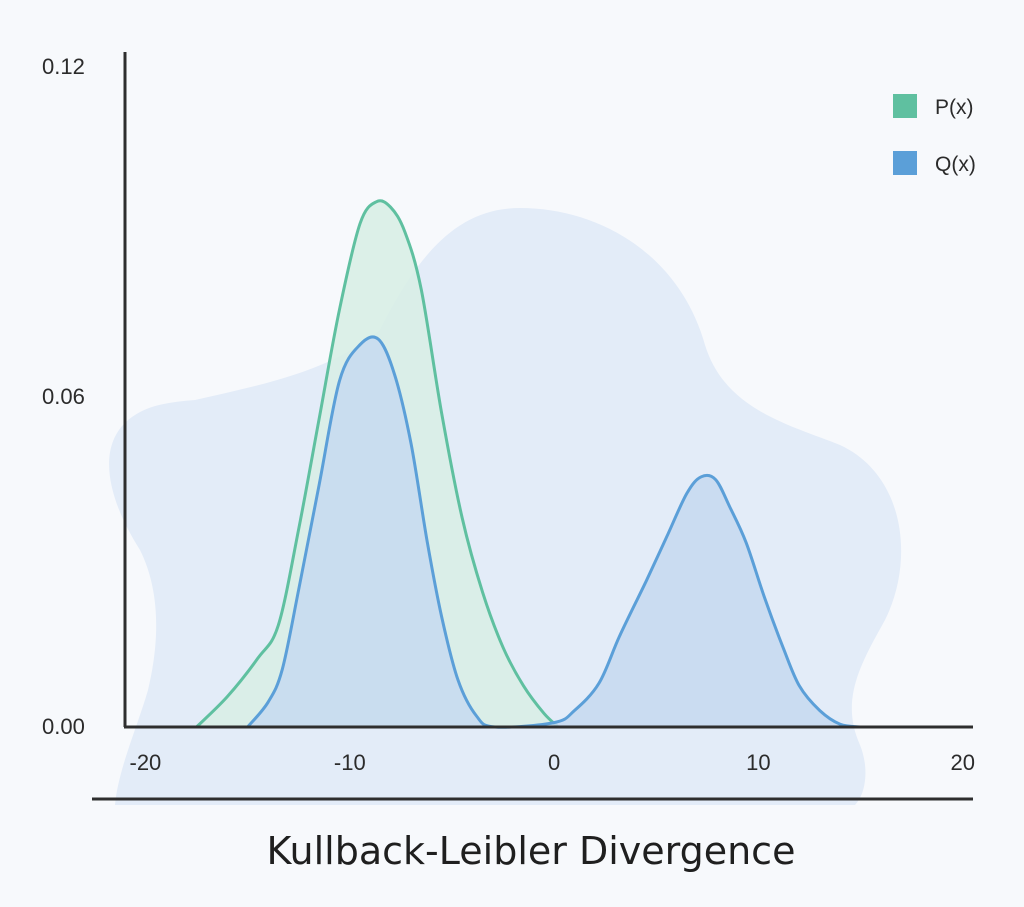  What do you see at coordinates (63, 726) in the screenshot?
I see `y-tick-label: 0.00` at bounding box center [63, 726].